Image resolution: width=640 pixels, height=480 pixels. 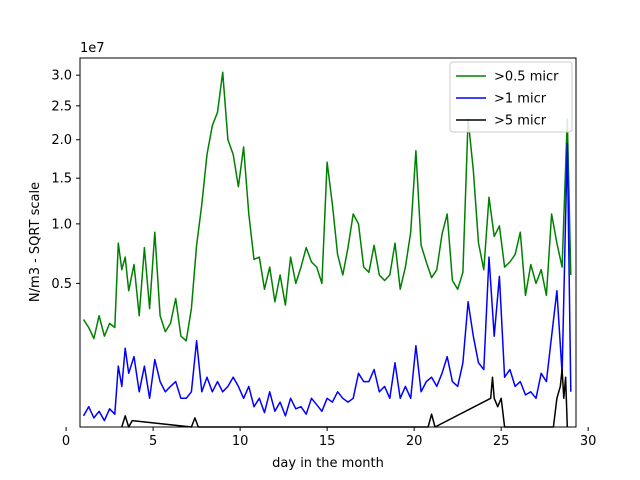 I want to click on legend-label-0: >0.5 micr, so click(x=526, y=77).